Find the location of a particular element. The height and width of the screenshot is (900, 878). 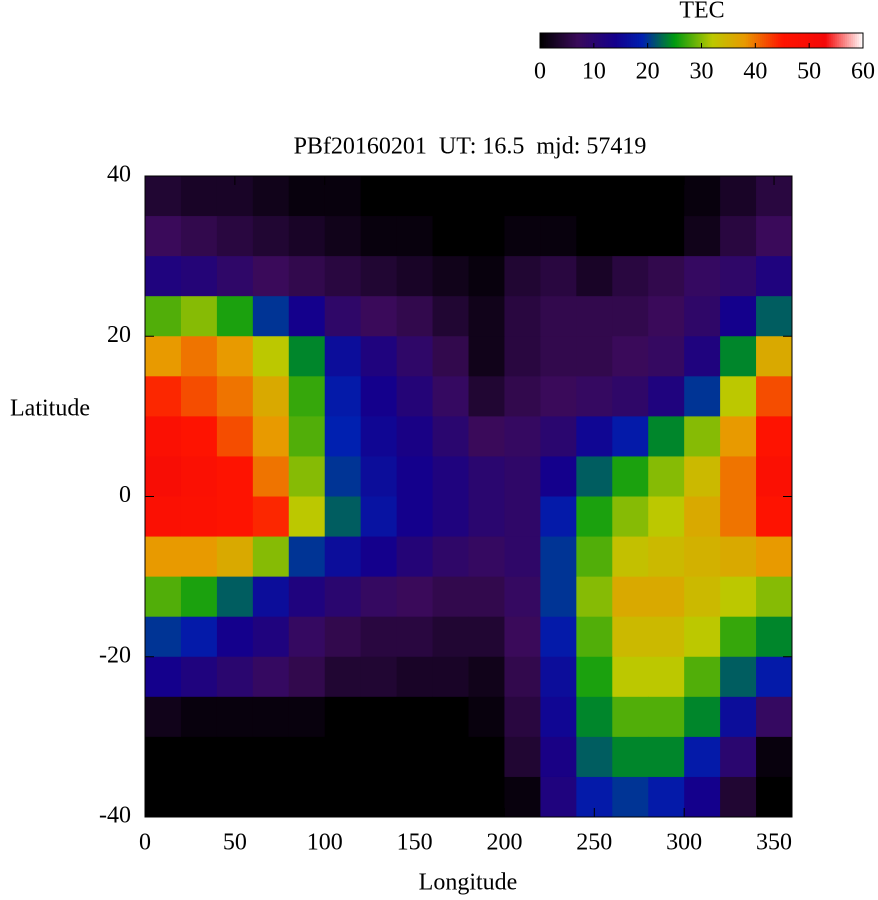

x-tick-label: 0 is located at coordinates (145, 843).